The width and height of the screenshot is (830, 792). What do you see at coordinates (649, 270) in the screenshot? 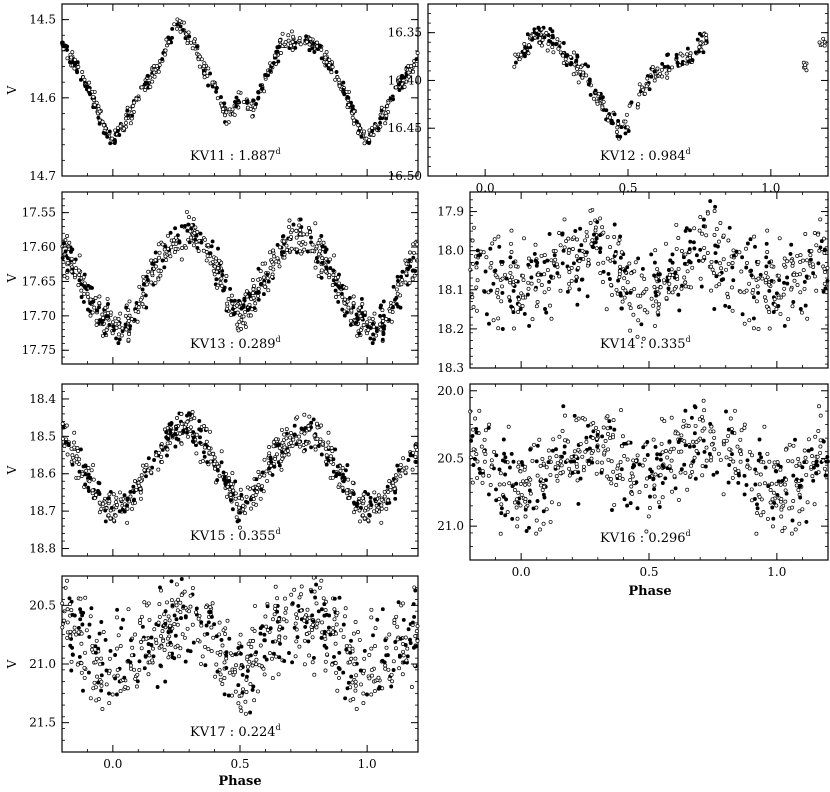
I see `data-points` at bounding box center [649, 270].